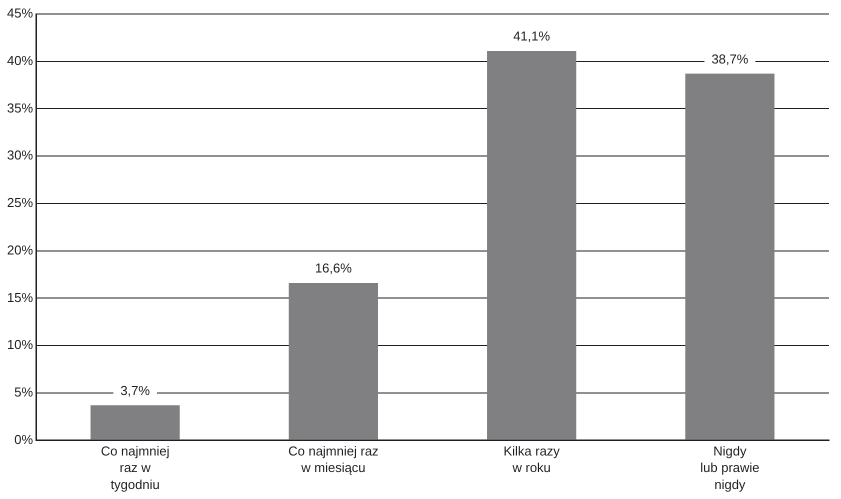 The width and height of the screenshot is (841, 499). What do you see at coordinates (20, 250) in the screenshot?
I see `y-tick-label: 20%` at bounding box center [20, 250].